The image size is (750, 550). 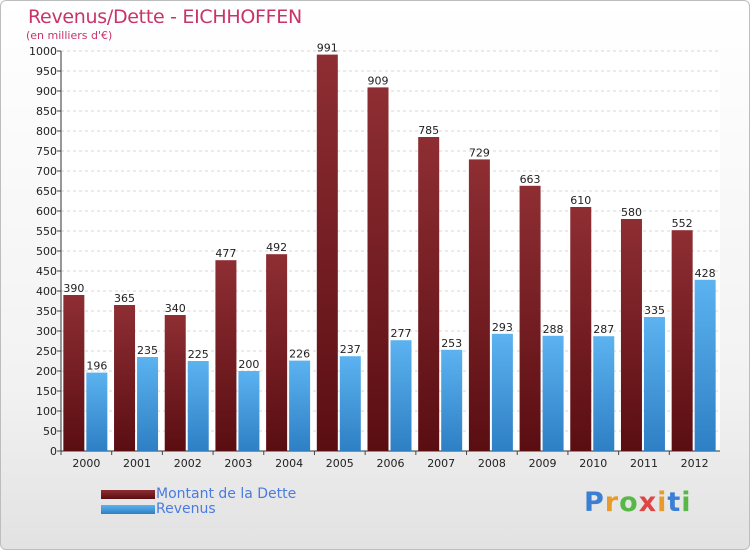 What do you see at coordinates (441, 463) in the screenshot?
I see `x-tick-label: 2007` at bounding box center [441, 463].